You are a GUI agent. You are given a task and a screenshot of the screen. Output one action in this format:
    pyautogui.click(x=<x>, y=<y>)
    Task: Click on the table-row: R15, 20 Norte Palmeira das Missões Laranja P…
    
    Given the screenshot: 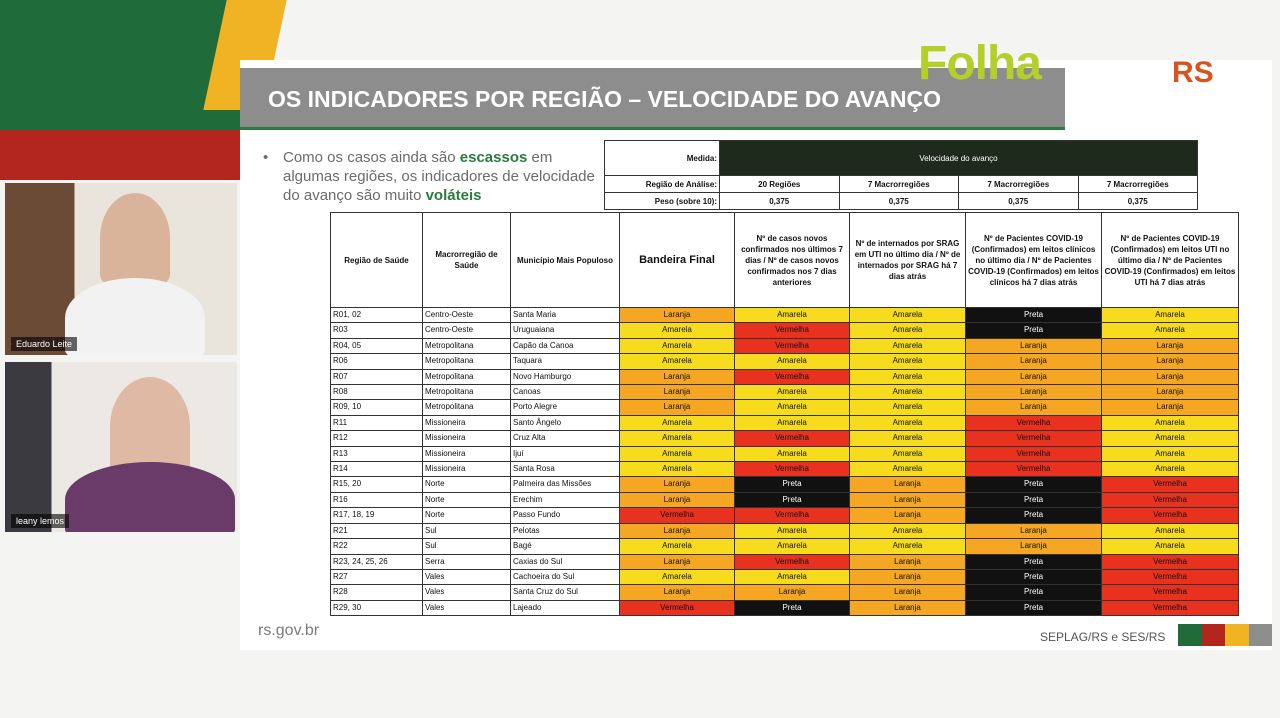 What is the action you would take?
    pyautogui.click(x=784, y=484)
    